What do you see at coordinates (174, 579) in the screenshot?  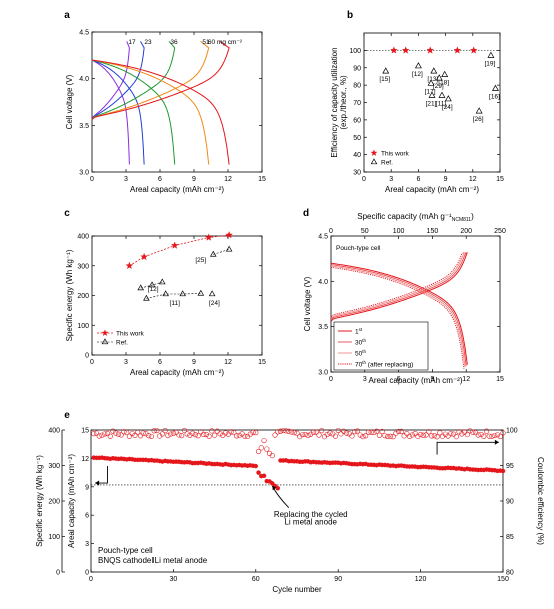 I see `panel-e-xtick-label: 30` at bounding box center [174, 579].